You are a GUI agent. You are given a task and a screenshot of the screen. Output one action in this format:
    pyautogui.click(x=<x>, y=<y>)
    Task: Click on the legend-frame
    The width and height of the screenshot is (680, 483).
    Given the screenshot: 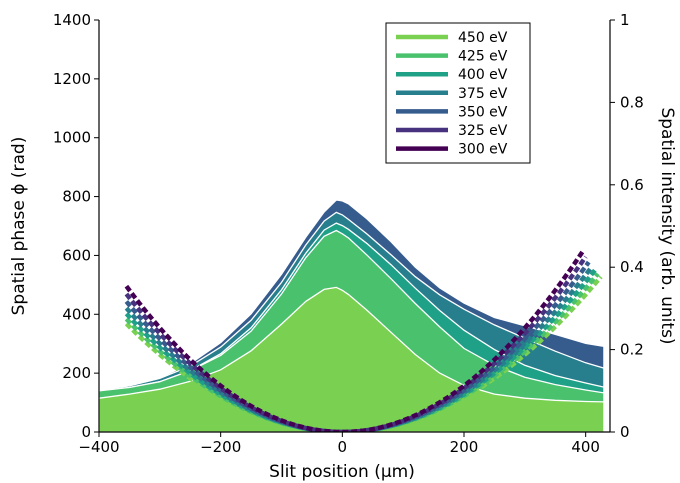 What is the action you would take?
    pyautogui.click(x=458, y=93)
    